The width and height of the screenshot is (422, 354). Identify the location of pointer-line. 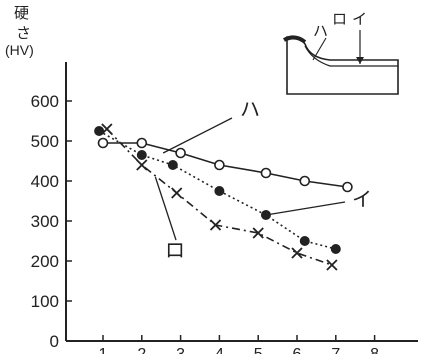
(319, 49).